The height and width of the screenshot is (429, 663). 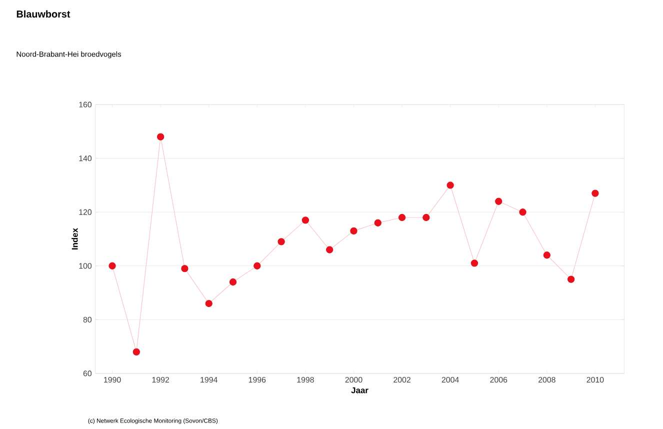 I want to click on x-axis-title: Jaar, so click(x=359, y=390).